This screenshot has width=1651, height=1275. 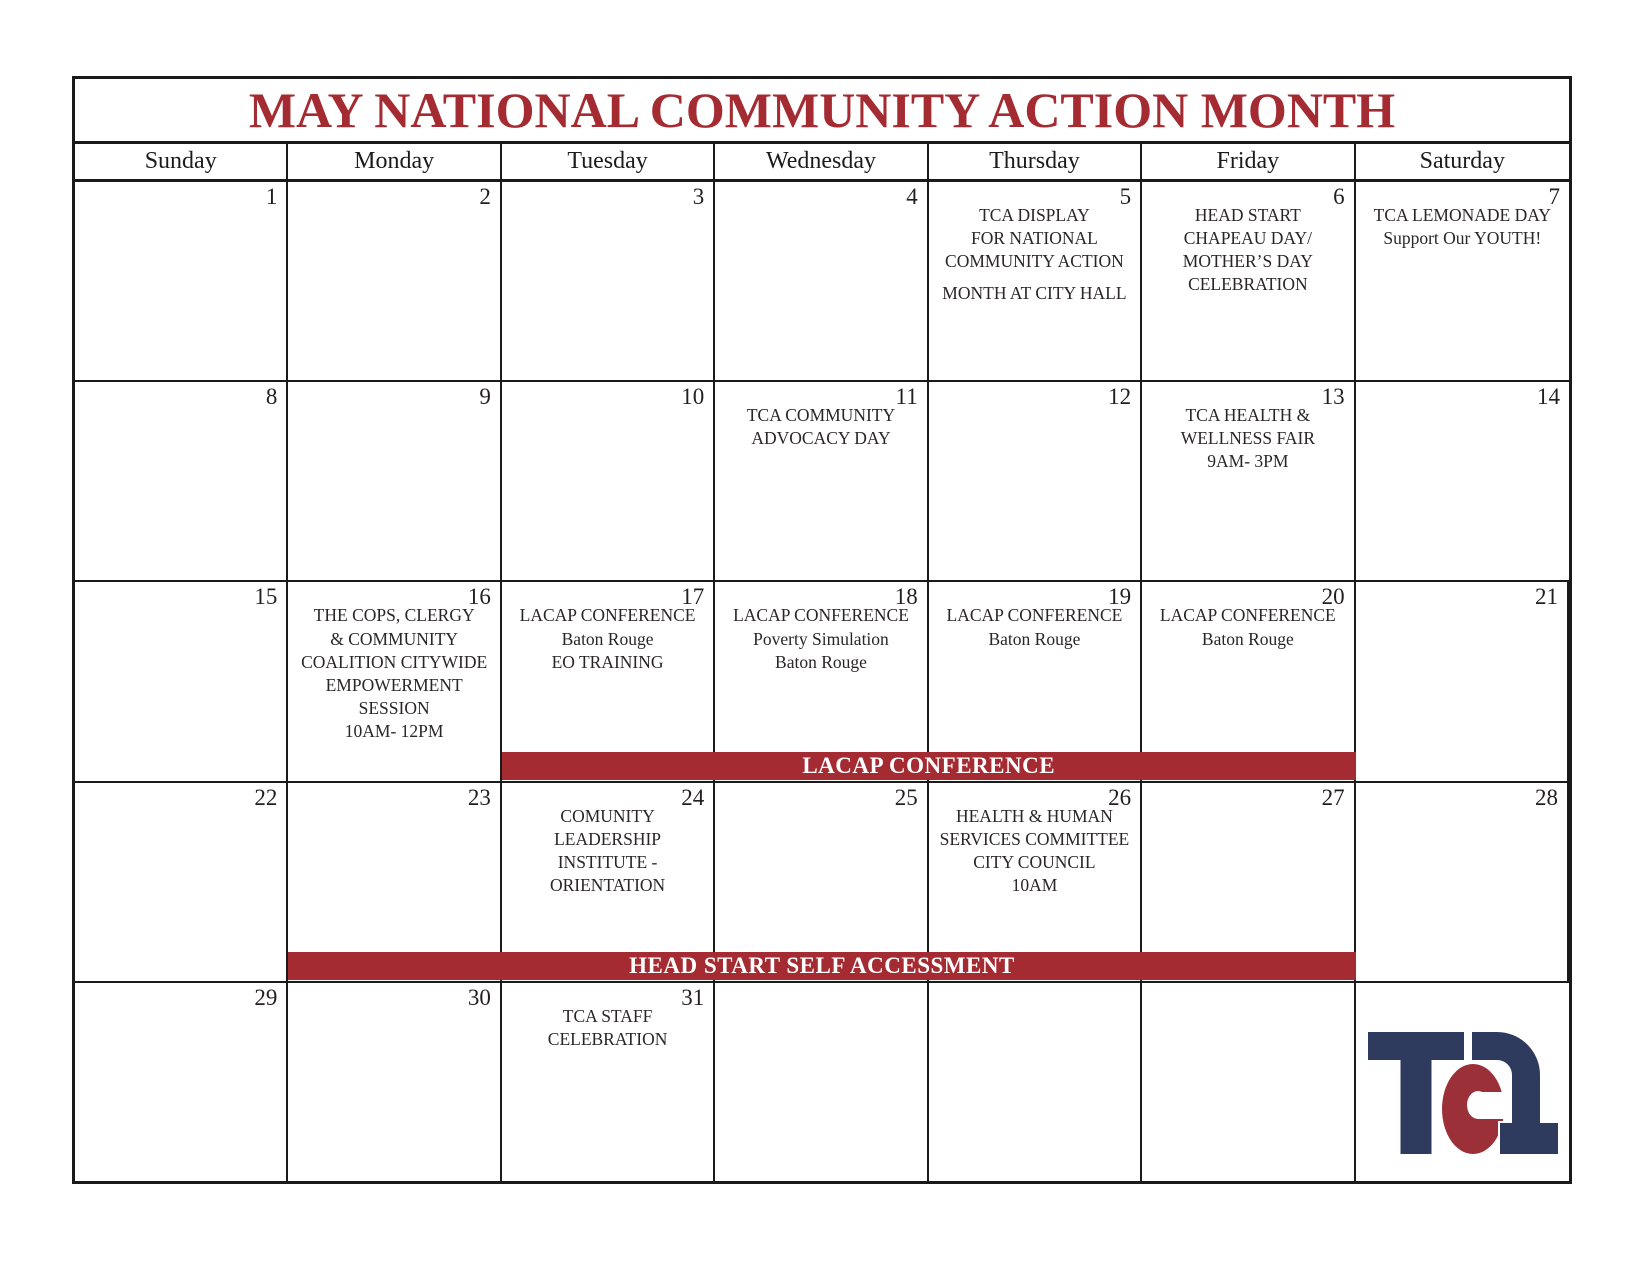 I want to click on calendar-cell-8: 8, so click(x=182, y=481).